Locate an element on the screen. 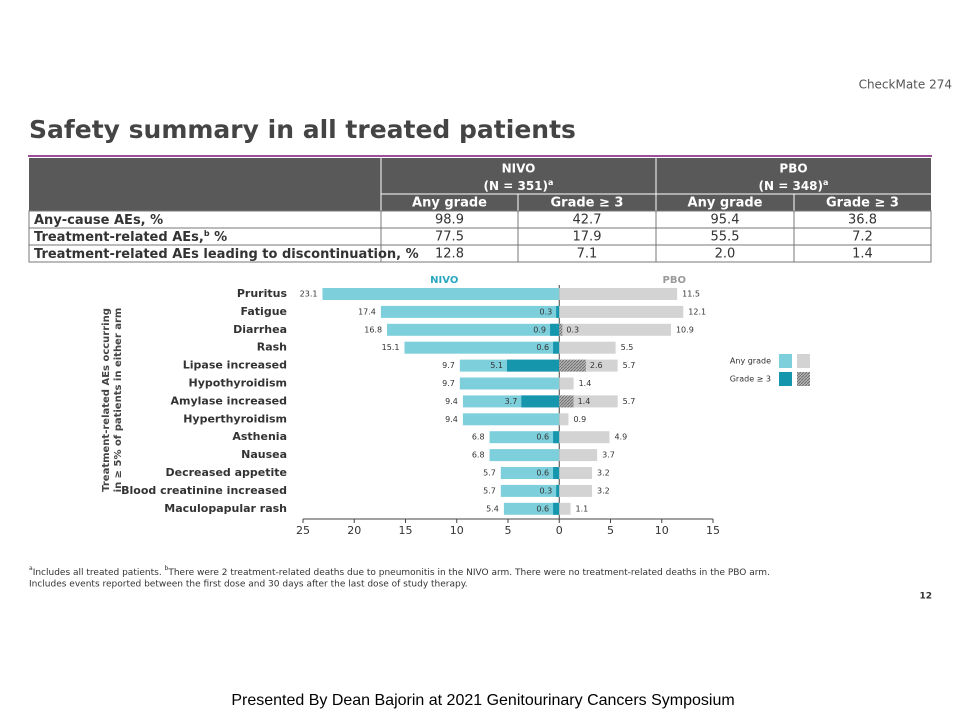  table-cell: 12.8 is located at coordinates (449, 254).